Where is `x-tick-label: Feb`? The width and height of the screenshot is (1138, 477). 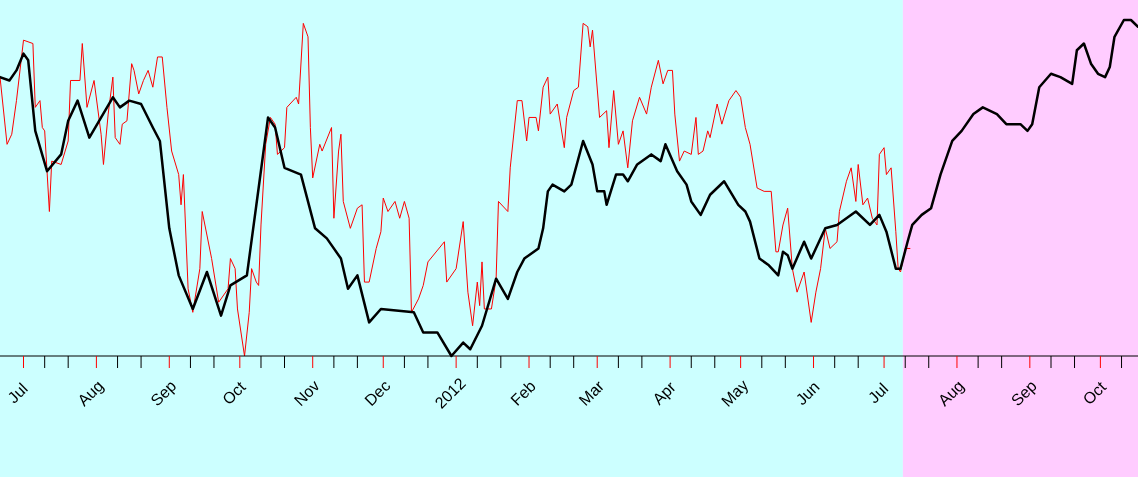
x-tick-label: Feb is located at coordinates (523, 393).